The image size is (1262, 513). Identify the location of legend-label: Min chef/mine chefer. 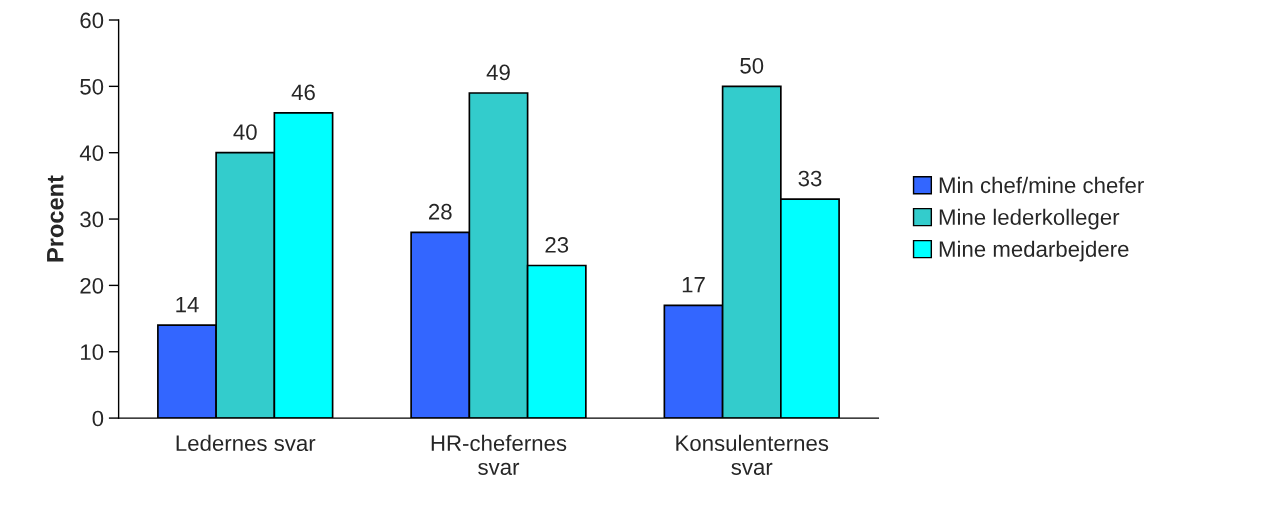
(1041, 185).